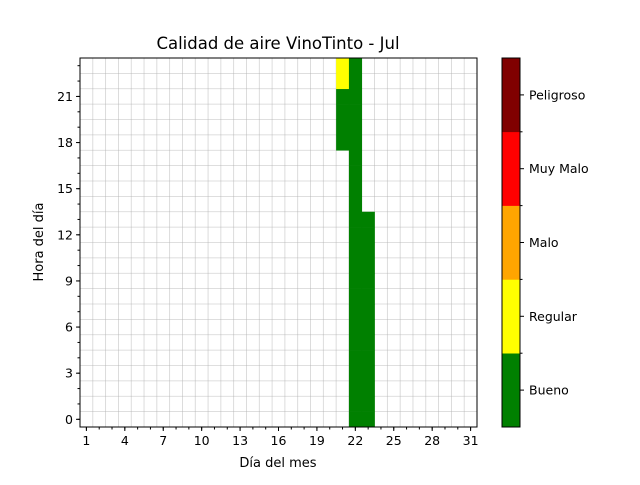 This screenshot has height=485, width=640. I want to click on y-tick-label: 21, so click(65, 96).